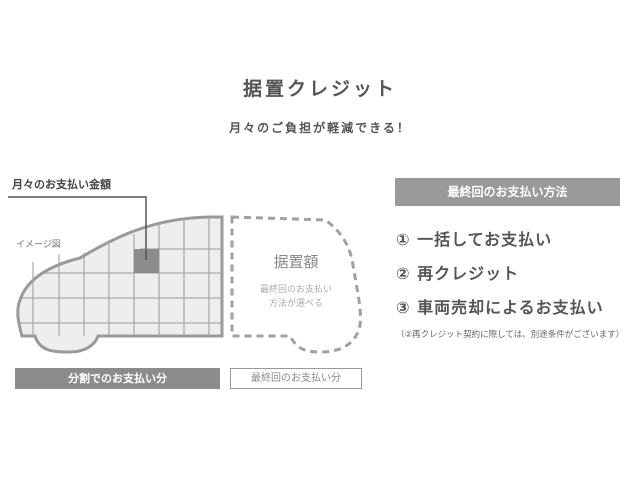 Image resolution: width=640 pixels, height=480 pixels. I want to click on car-body, so click(120, 284).